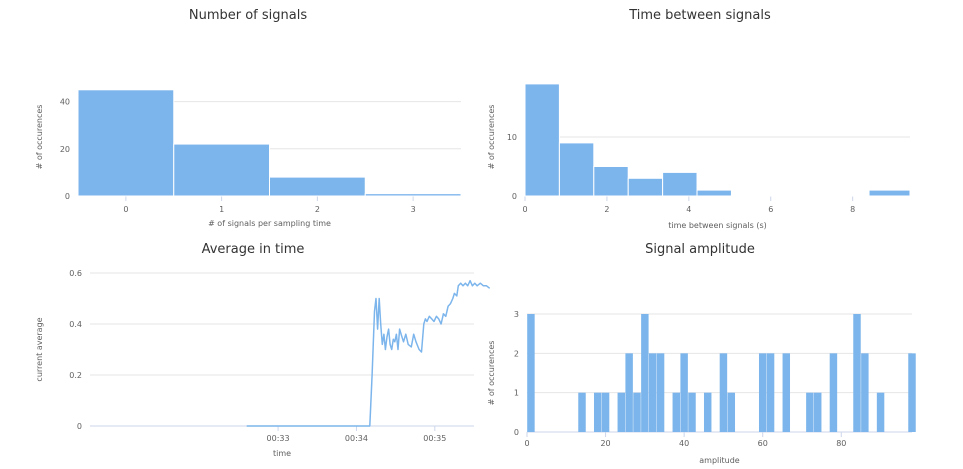 This screenshot has height=469, width=963. Describe the element at coordinates (282, 453) in the screenshot. I see `x-axis-label: time` at that location.